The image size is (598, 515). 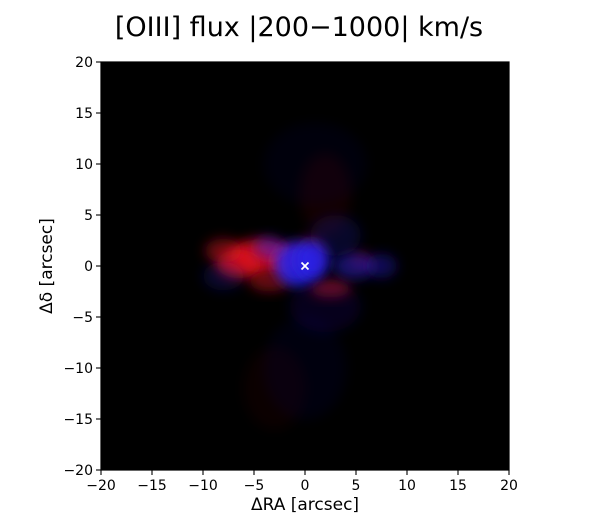 What do you see at coordinates (78, 471) in the screenshot?
I see `y-tick-label: −20` at bounding box center [78, 471].